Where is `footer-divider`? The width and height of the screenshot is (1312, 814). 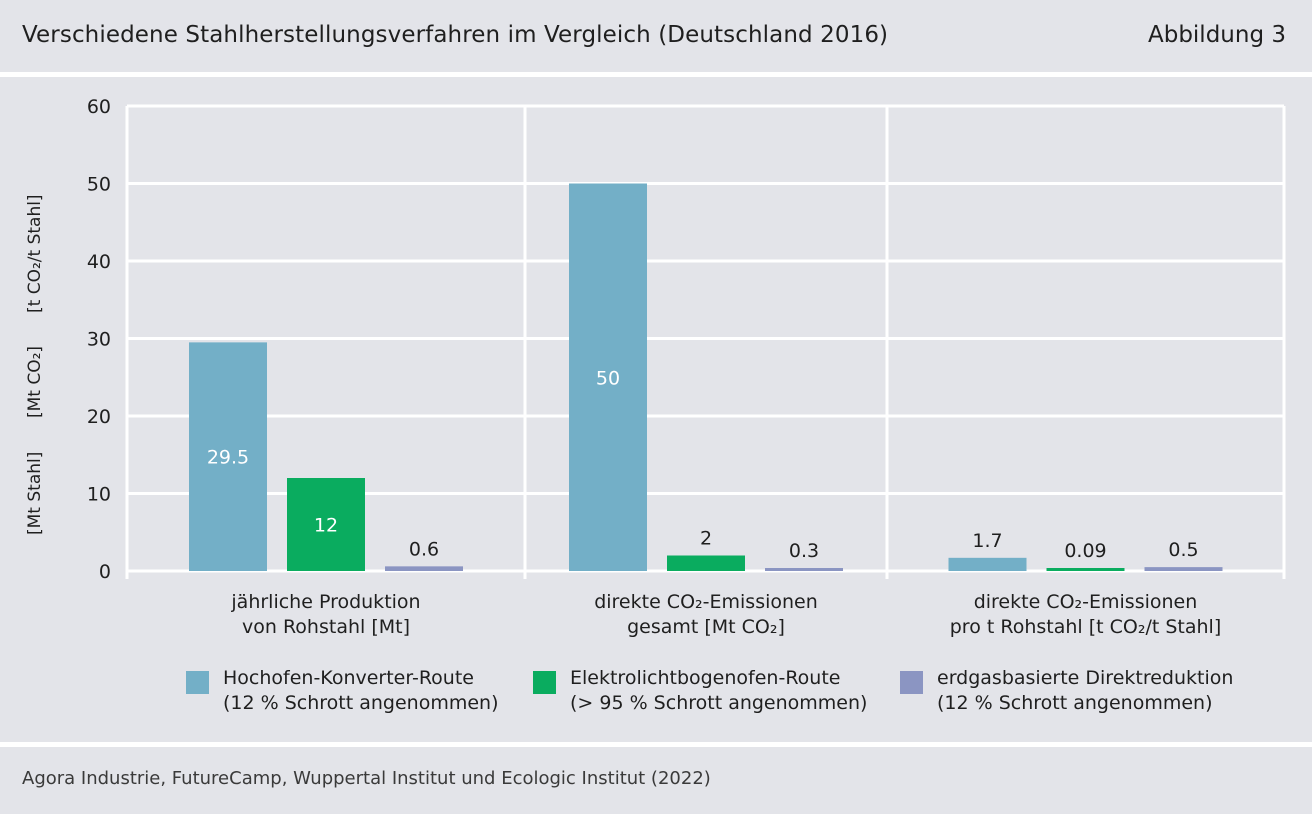
footer-divider is located at coordinates (656, 744).